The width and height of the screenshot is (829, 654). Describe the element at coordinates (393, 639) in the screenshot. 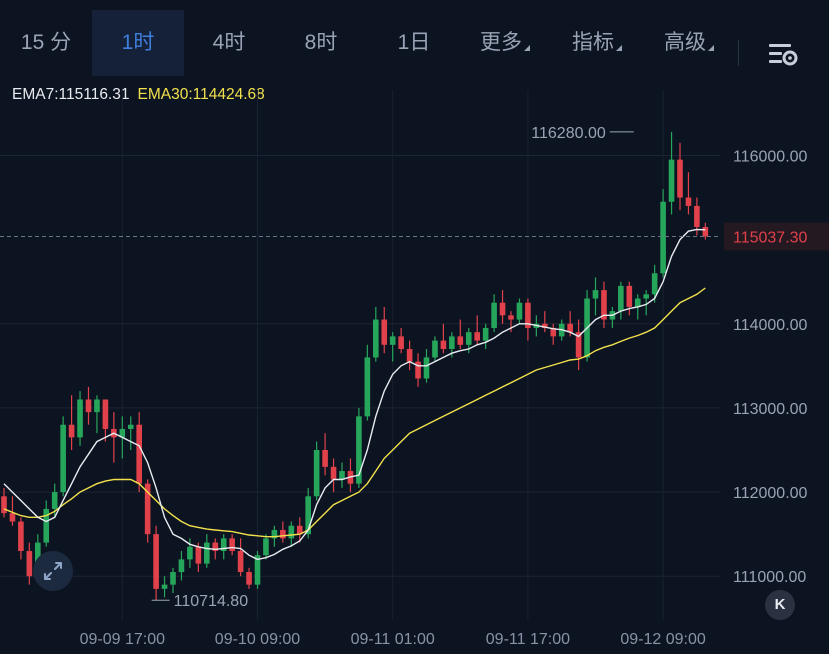

I see `x-tick-label: 09-11 01:00` at that location.